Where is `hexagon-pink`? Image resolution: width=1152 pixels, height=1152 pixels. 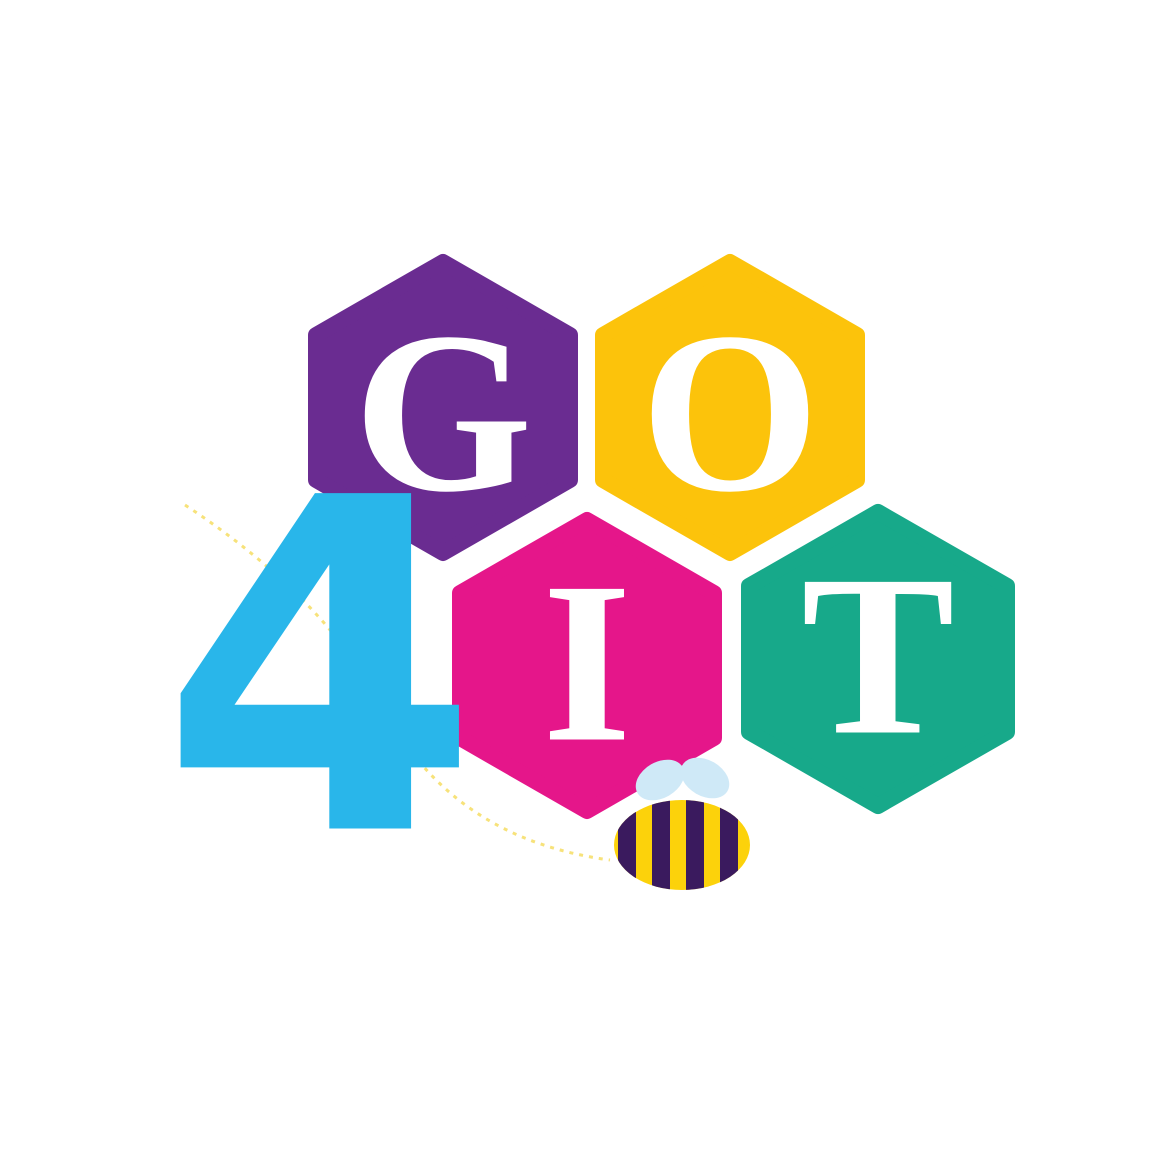
hexagon-pink is located at coordinates (587, 665).